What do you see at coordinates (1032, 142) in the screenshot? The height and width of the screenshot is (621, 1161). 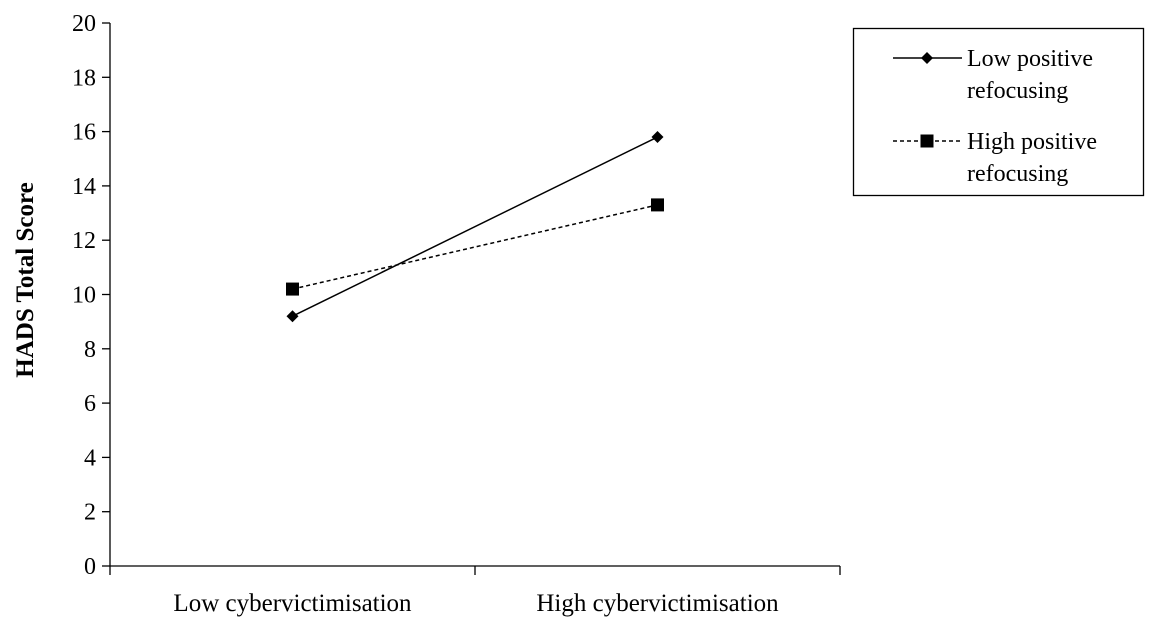 I see `legend-label: High positive` at bounding box center [1032, 142].